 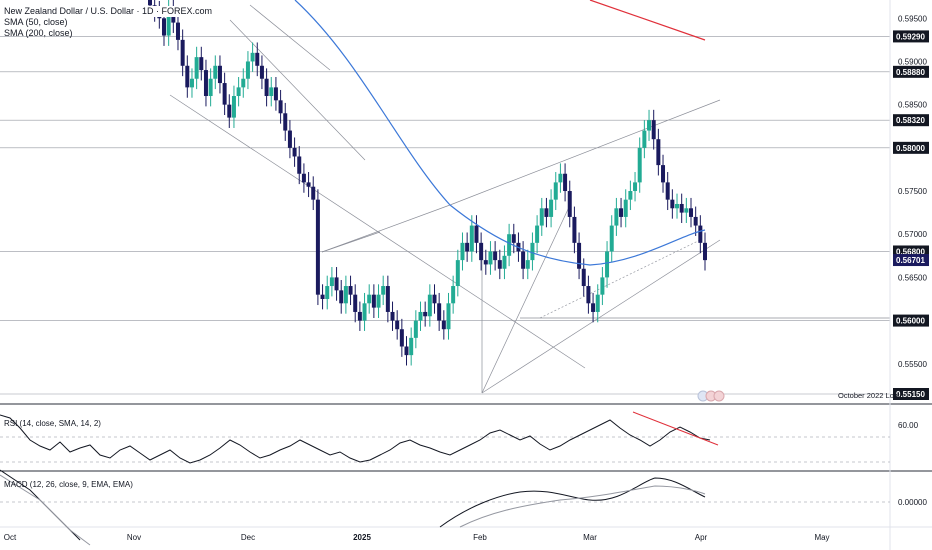 What do you see at coordinates (10, 537) in the screenshot?
I see `time-tick-label: Oct` at bounding box center [10, 537].